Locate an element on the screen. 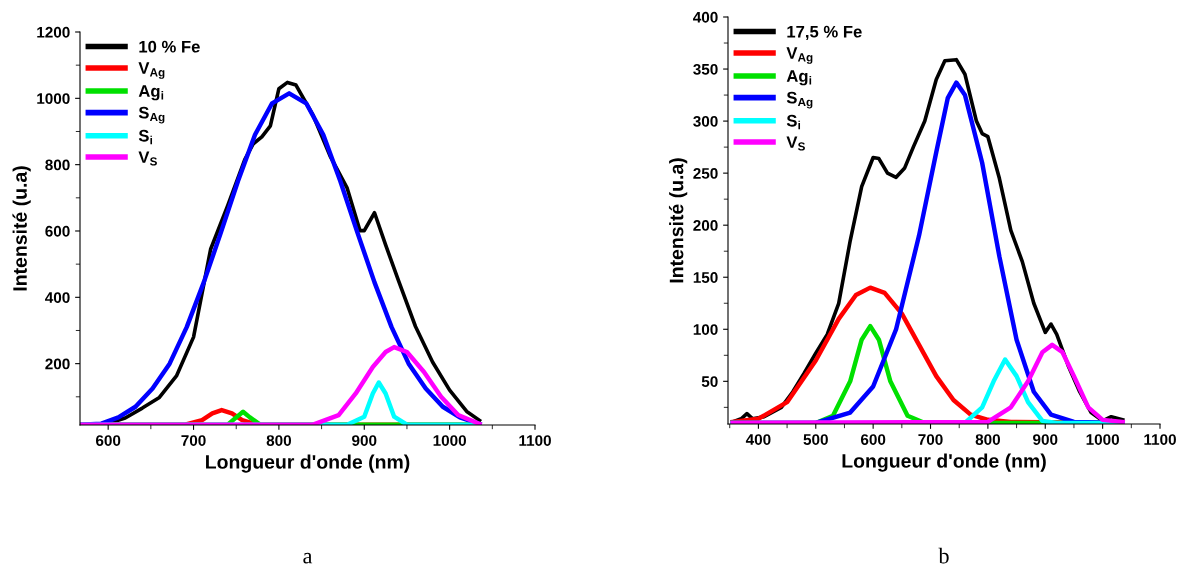  text: a is located at coordinates (308, 558).